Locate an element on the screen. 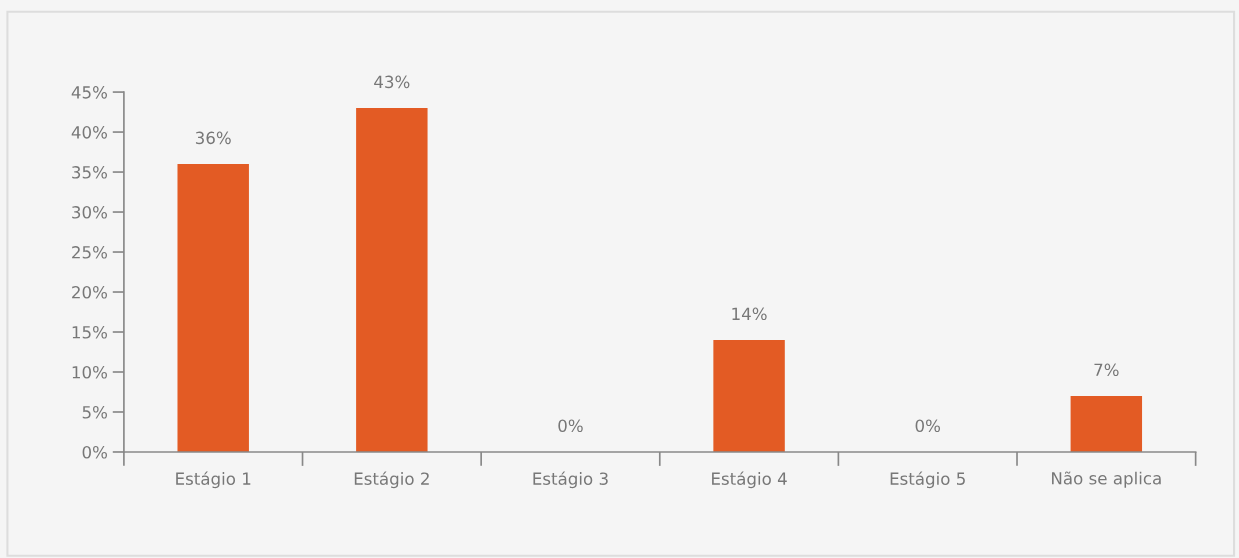 Image resolution: width=1239 pixels, height=558 pixels. y-tick-label: 15% is located at coordinates (90, 332).